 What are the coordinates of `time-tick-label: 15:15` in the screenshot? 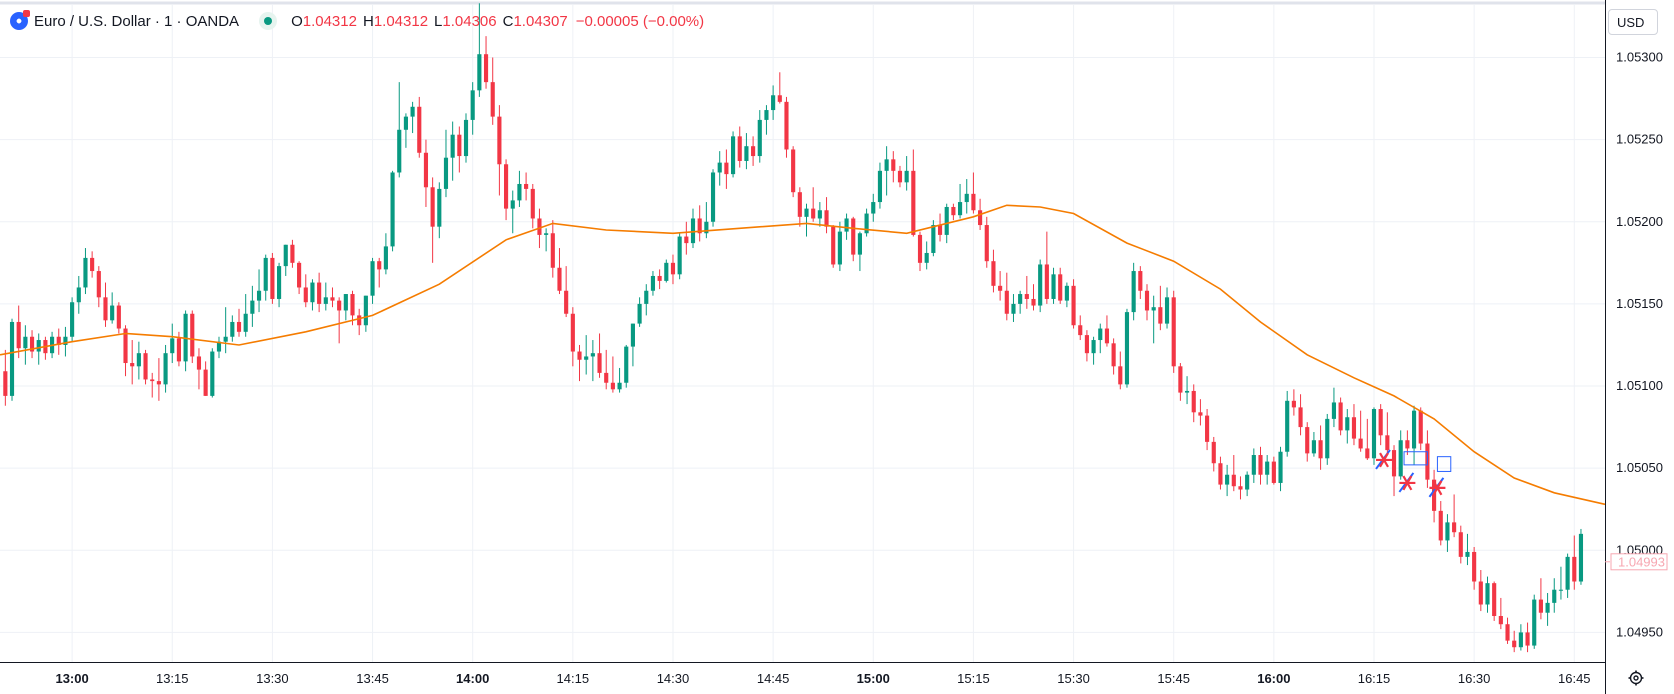 It's located at (973, 678).